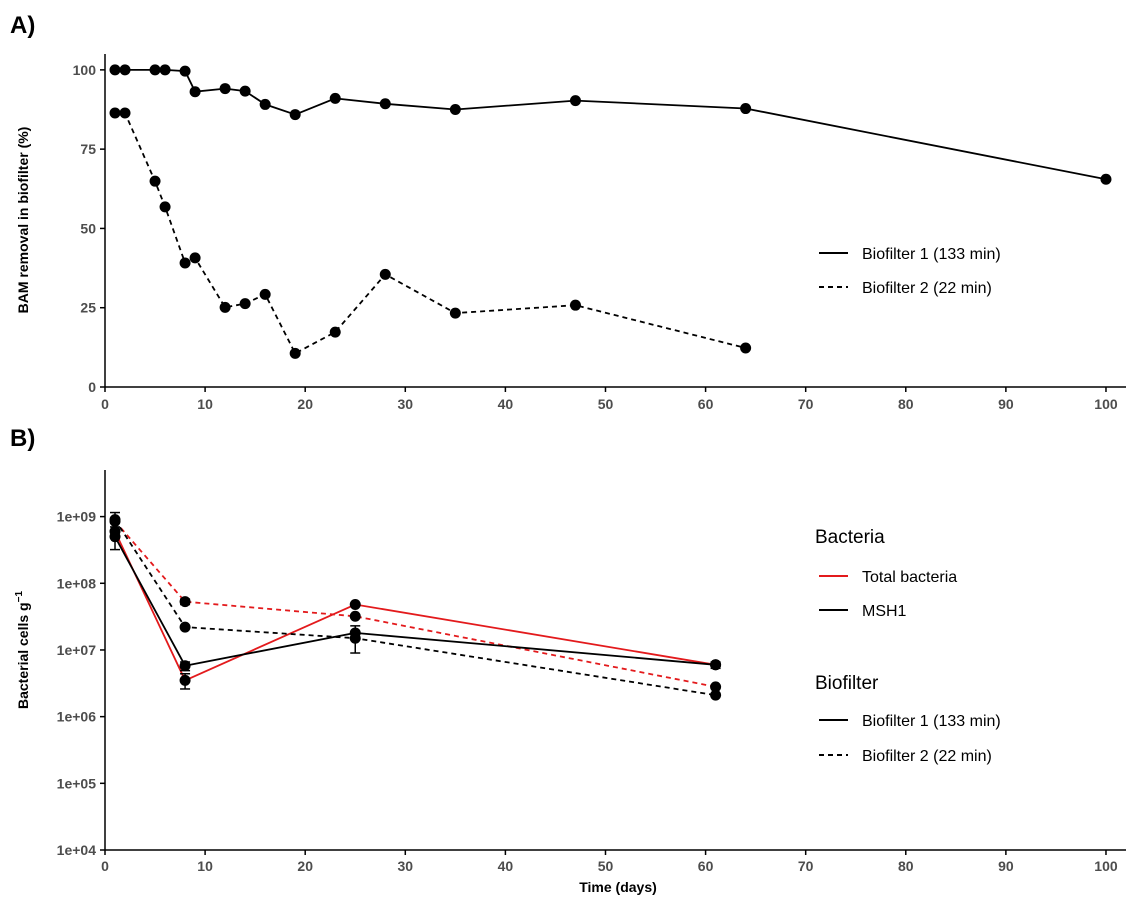  Describe the element at coordinates (850, 537) in the screenshot. I see `legend-title-bacteria: Bacteria` at that location.